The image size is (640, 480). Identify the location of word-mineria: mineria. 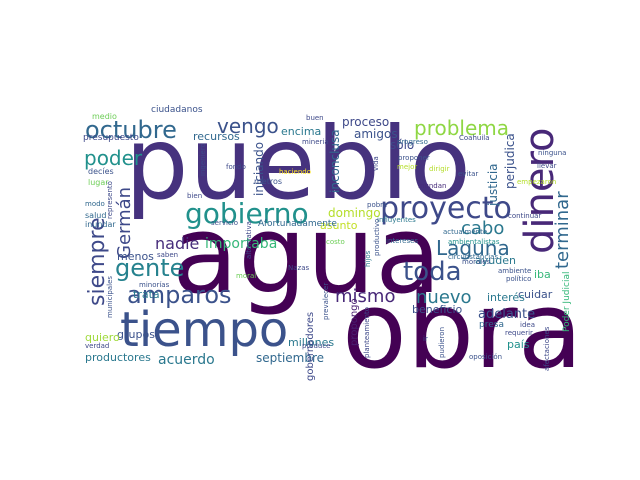
(315, 142).